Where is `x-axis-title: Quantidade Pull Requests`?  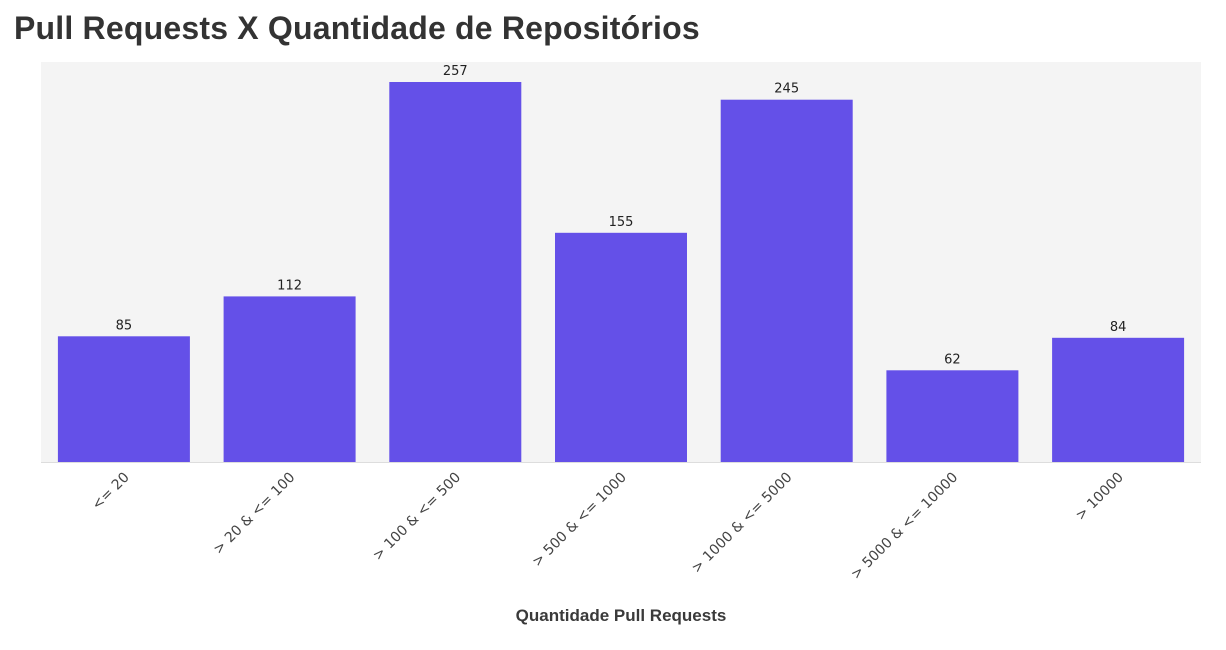
x-axis-title: Quantidade Pull Requests is located at coordinates (621, 615).